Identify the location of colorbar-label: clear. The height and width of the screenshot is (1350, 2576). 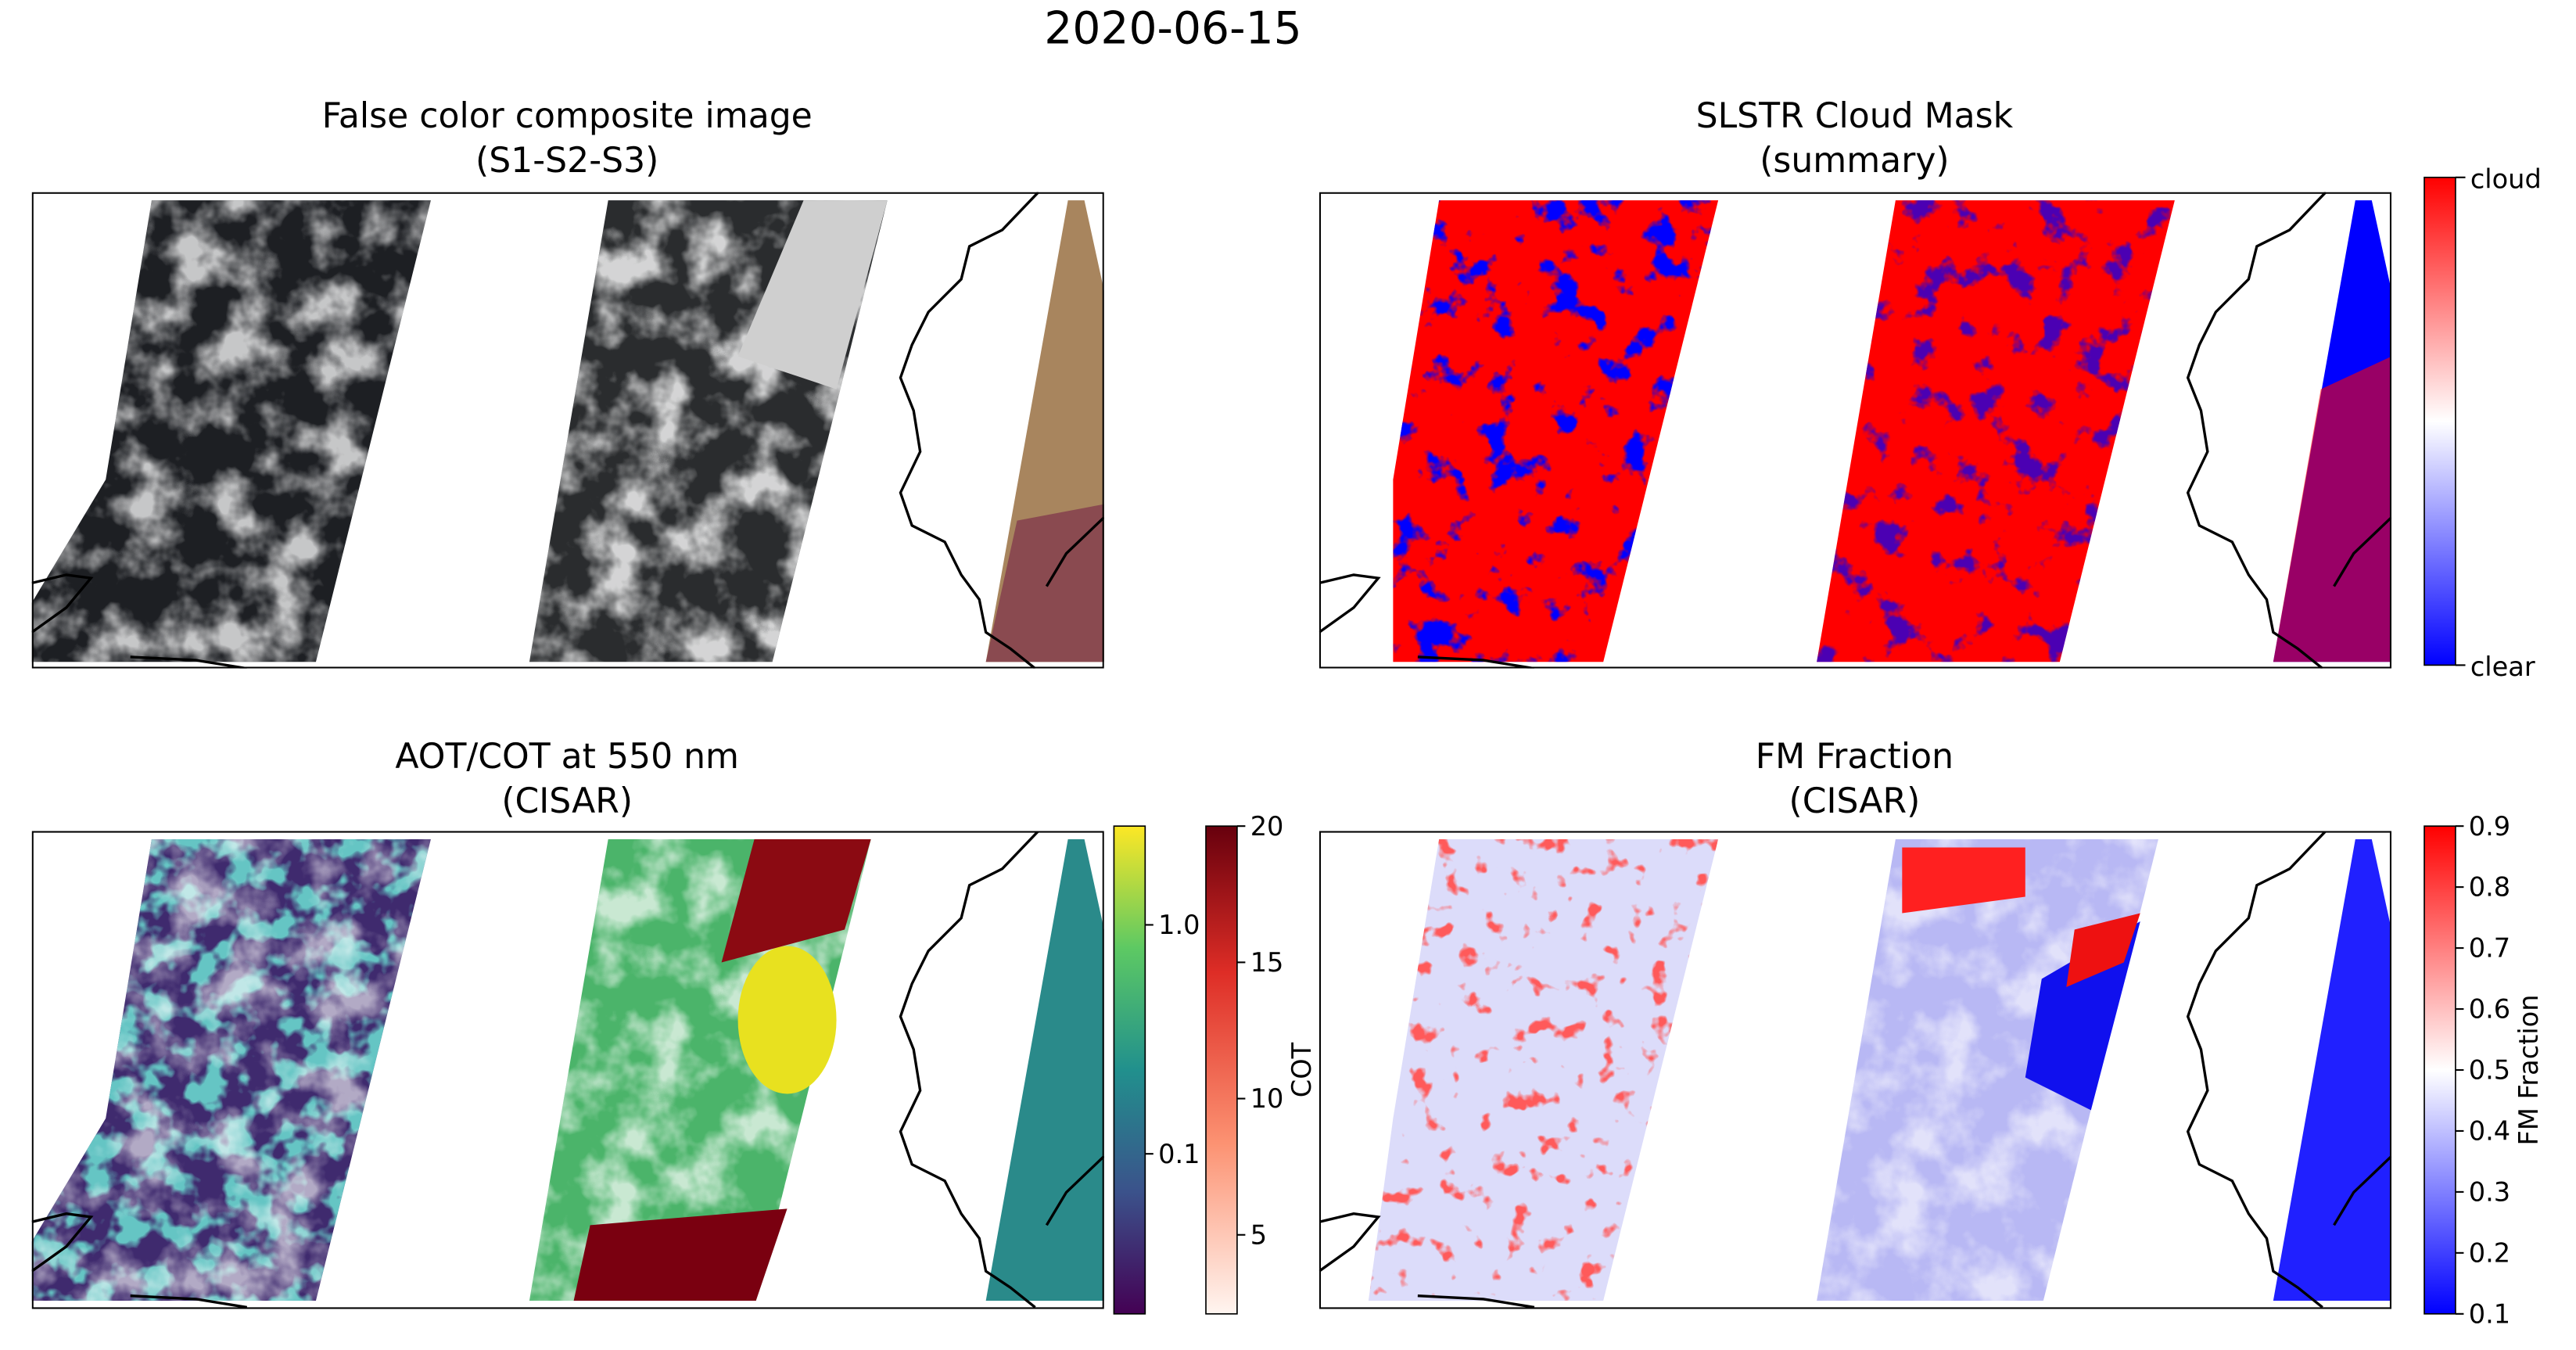
(2502, 667).